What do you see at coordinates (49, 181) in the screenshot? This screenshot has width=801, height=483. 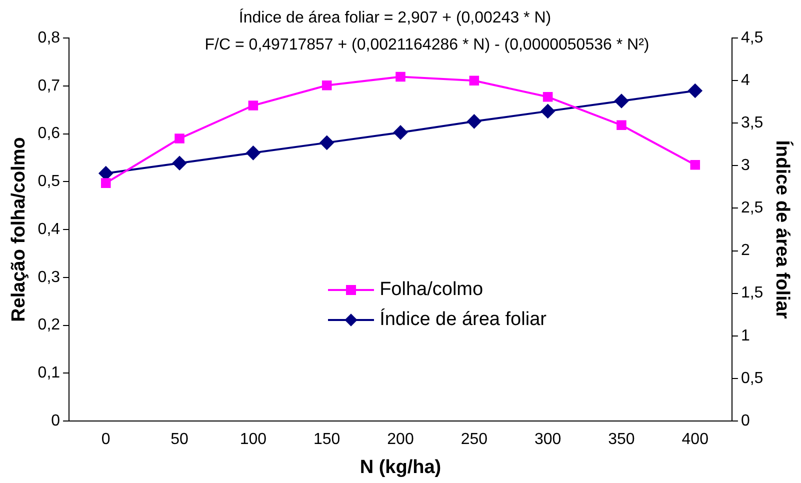 I see `y-tick-label: 0,5` at bounding box center [49, 181].